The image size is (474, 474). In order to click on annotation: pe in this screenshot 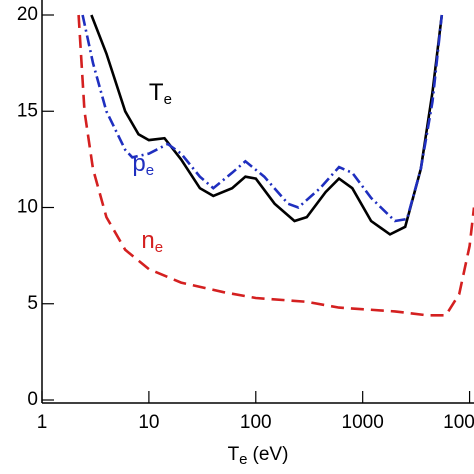, I will do `click(143, 164)`.